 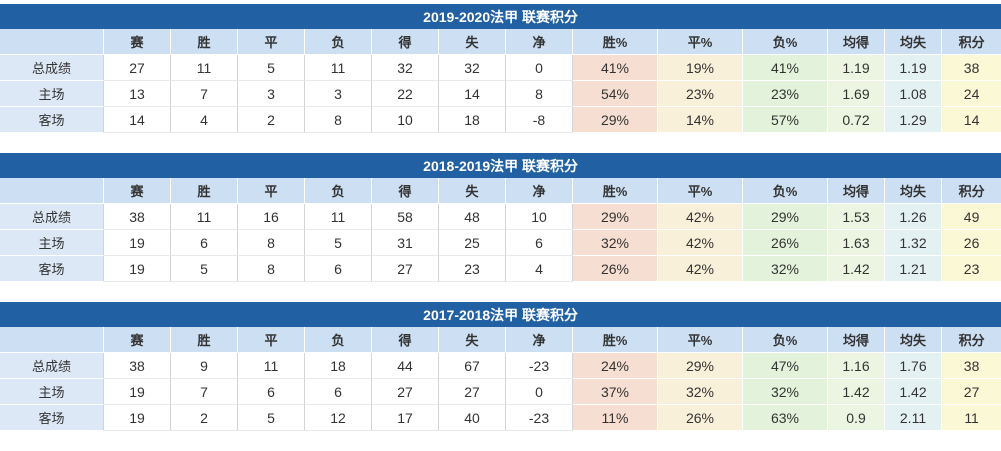 What do you see at coordinates (615, 418) in the screenshot?
I see `stat-cell: 11%` at bounding box center [615, 418].